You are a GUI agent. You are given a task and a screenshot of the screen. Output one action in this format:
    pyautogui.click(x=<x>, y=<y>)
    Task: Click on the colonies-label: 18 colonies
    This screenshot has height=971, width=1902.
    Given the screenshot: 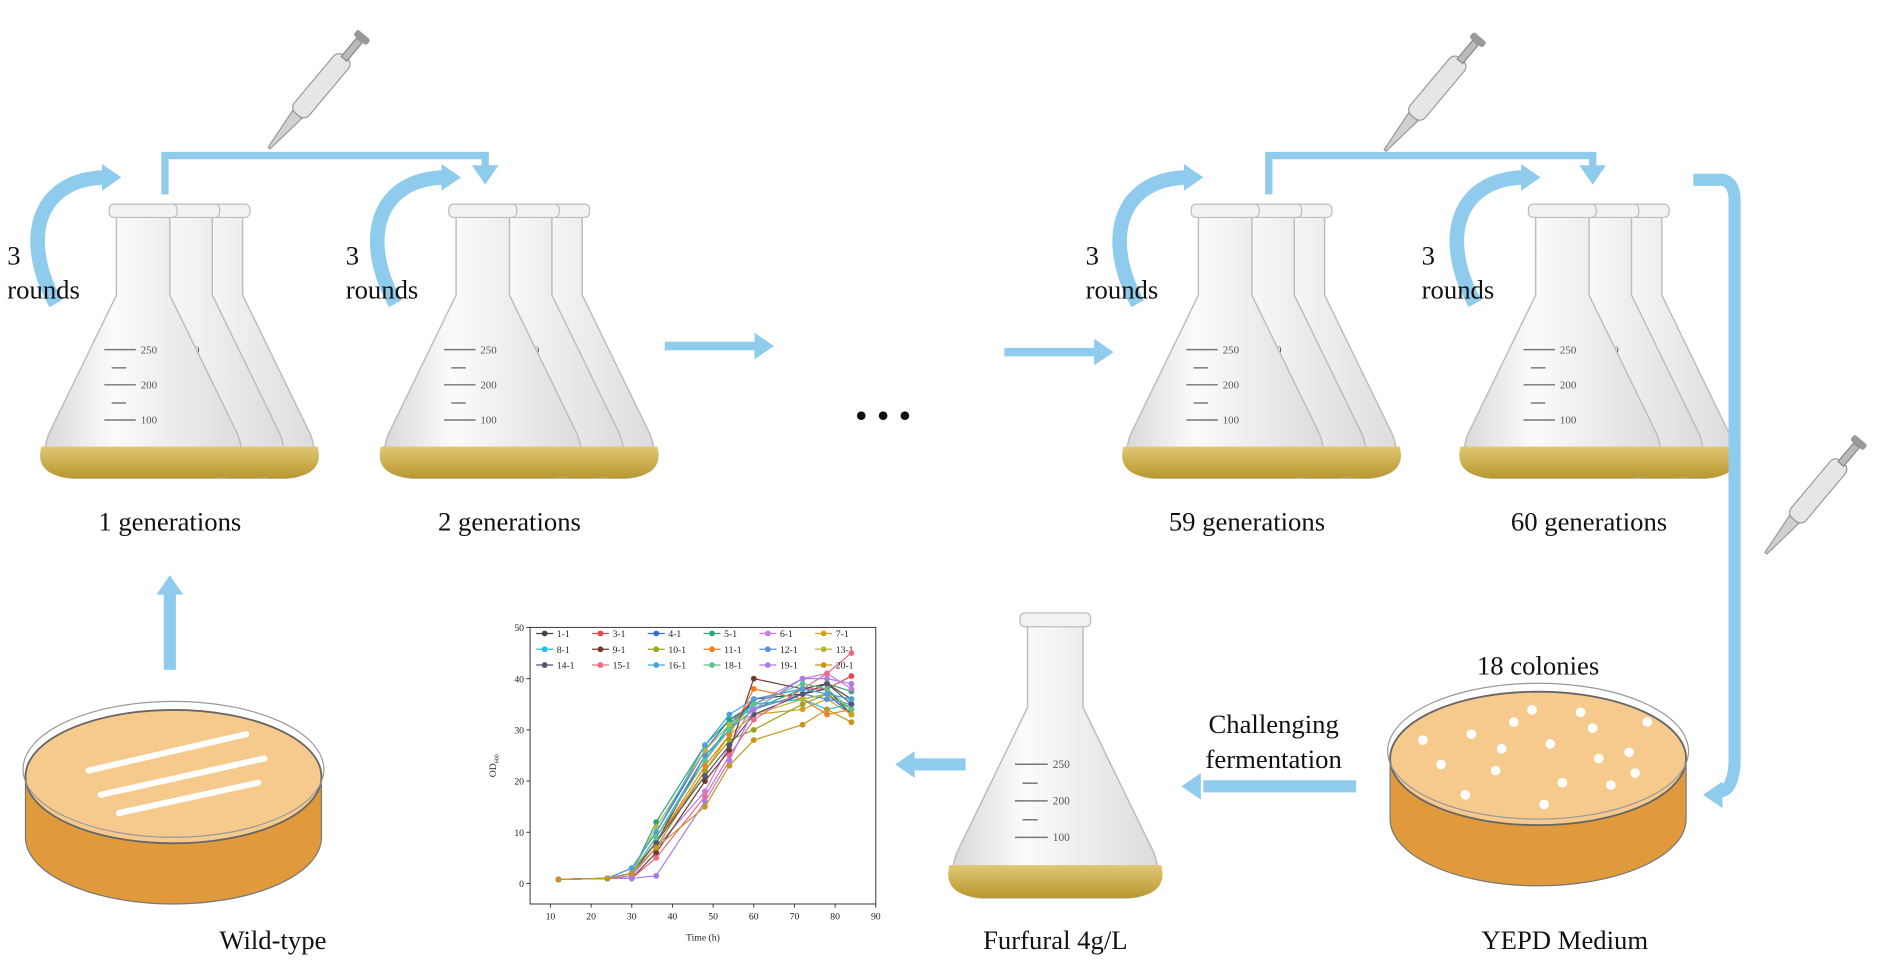 What is the action you would take?
    pyautogui.click(x=1538, y=666)
    